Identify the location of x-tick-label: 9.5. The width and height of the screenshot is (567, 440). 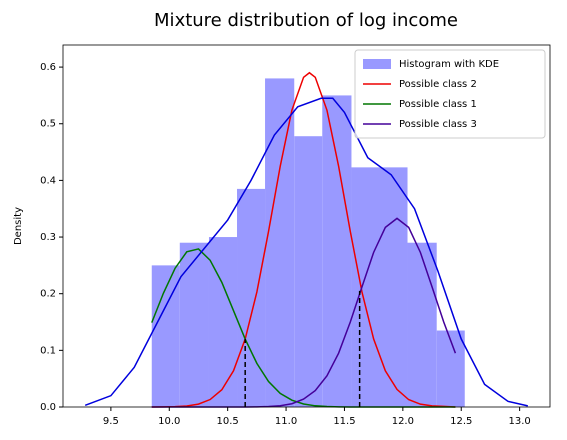
(111, 421).